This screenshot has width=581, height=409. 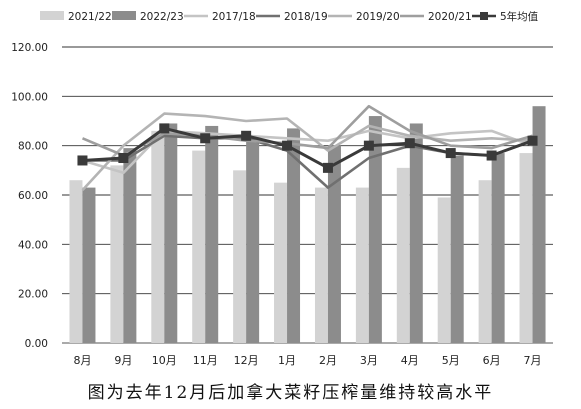 What do you see at coordinates (519, 16) in the screenshot?
I see `legend-label: 5年均值` at bounding box center [519, 16].